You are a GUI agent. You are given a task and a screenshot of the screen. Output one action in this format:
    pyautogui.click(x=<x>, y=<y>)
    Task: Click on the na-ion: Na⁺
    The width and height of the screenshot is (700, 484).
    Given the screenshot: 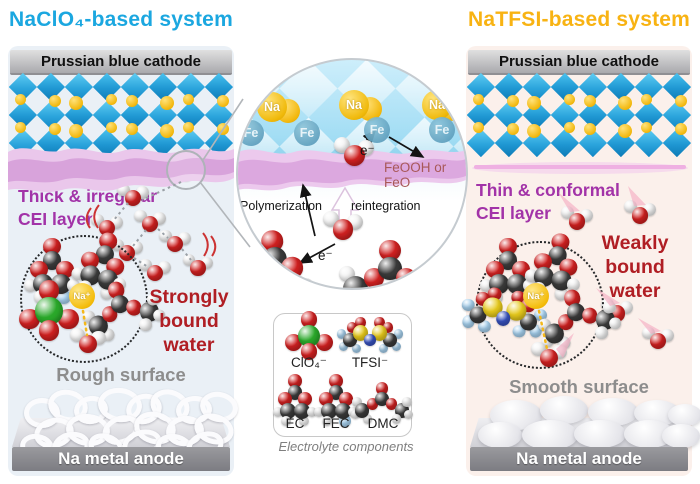 What is the action you would take?
    pyautogui.click(x=82, y=296)
    